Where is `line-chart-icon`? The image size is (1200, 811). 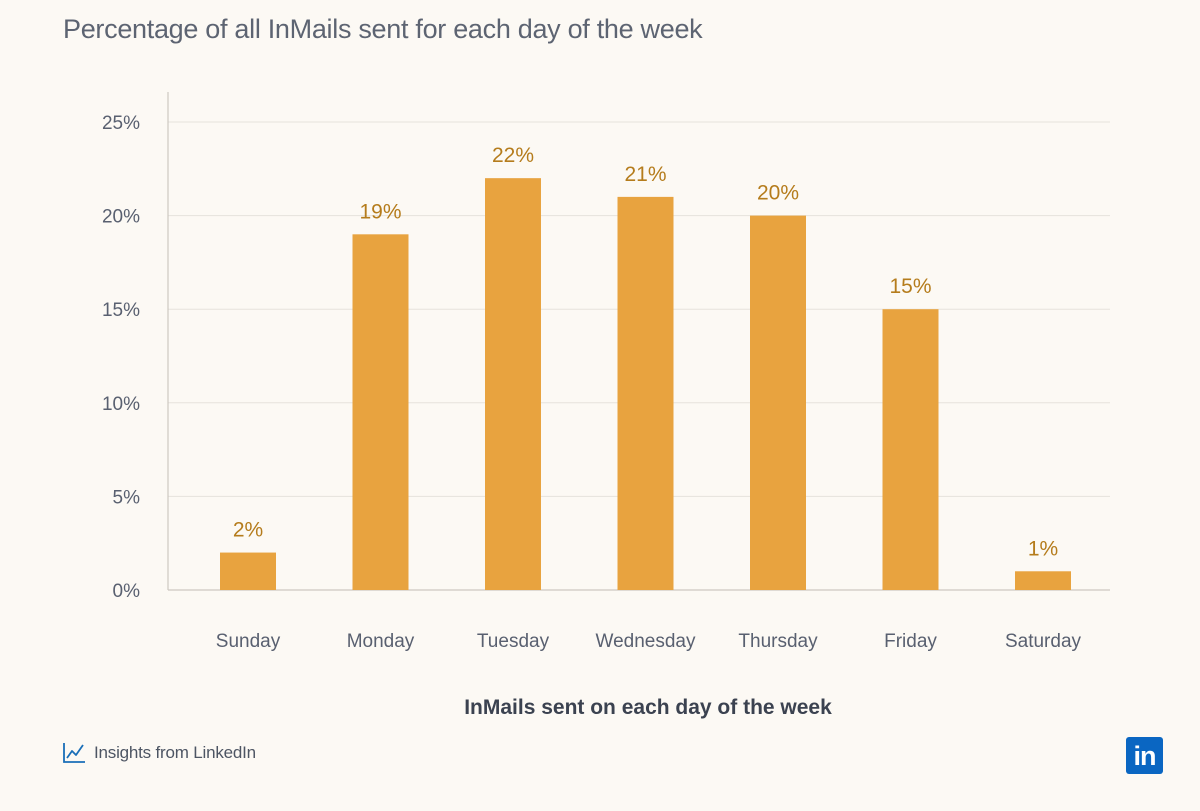
line-chart-icon is located at coordinates (74, 753).